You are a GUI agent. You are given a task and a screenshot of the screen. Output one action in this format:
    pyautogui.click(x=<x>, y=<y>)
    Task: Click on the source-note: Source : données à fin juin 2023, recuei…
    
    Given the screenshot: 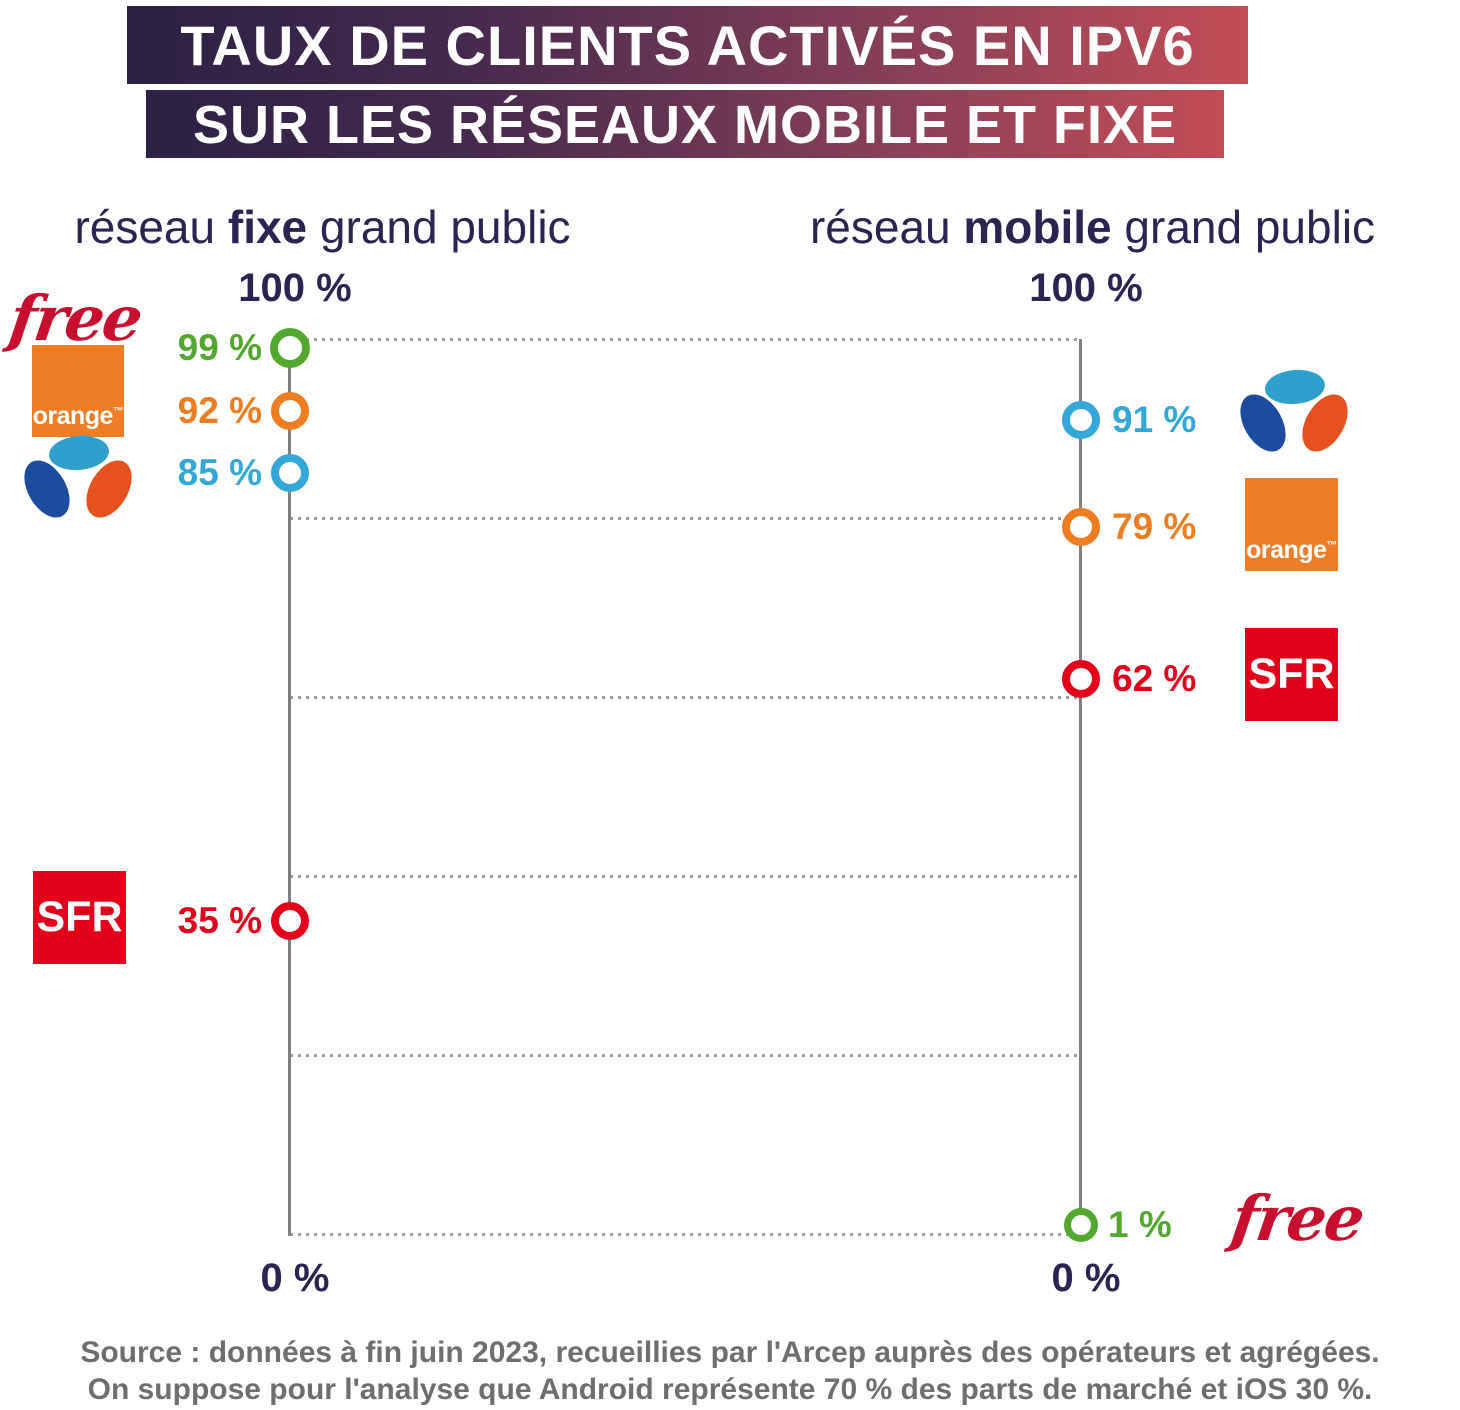 What is the action you would take?
    pyautogui.click(x=730, y=1371)
    